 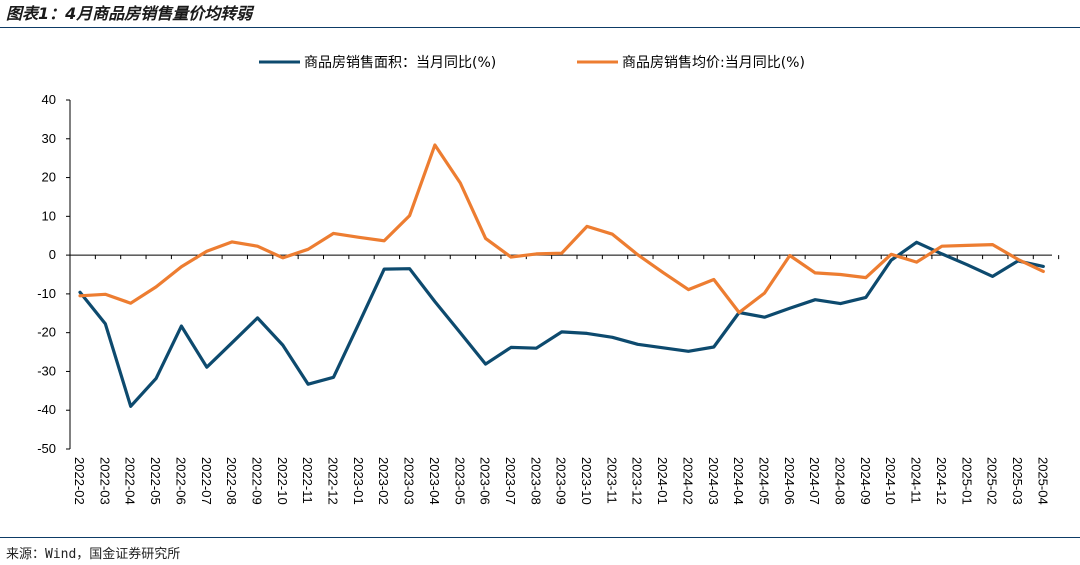 What do you see at coordinates (46, 448) in the screenshot?
I see `y-tick-label: -50` at bounding box center [46, 448].